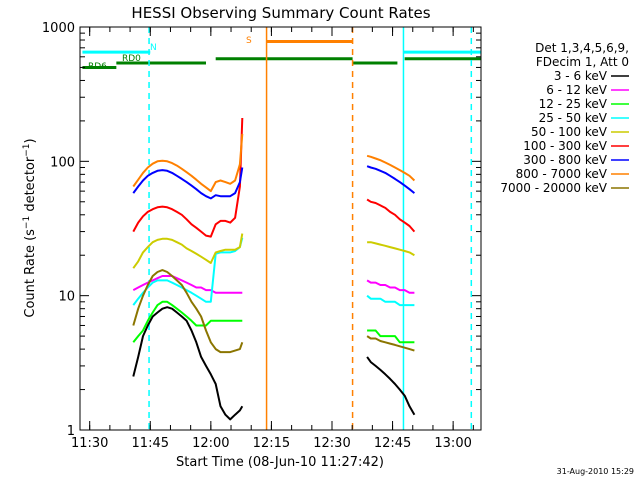  I want to click on timestamp-label: 31-Aug-2010 15:29, so click(595, 471).